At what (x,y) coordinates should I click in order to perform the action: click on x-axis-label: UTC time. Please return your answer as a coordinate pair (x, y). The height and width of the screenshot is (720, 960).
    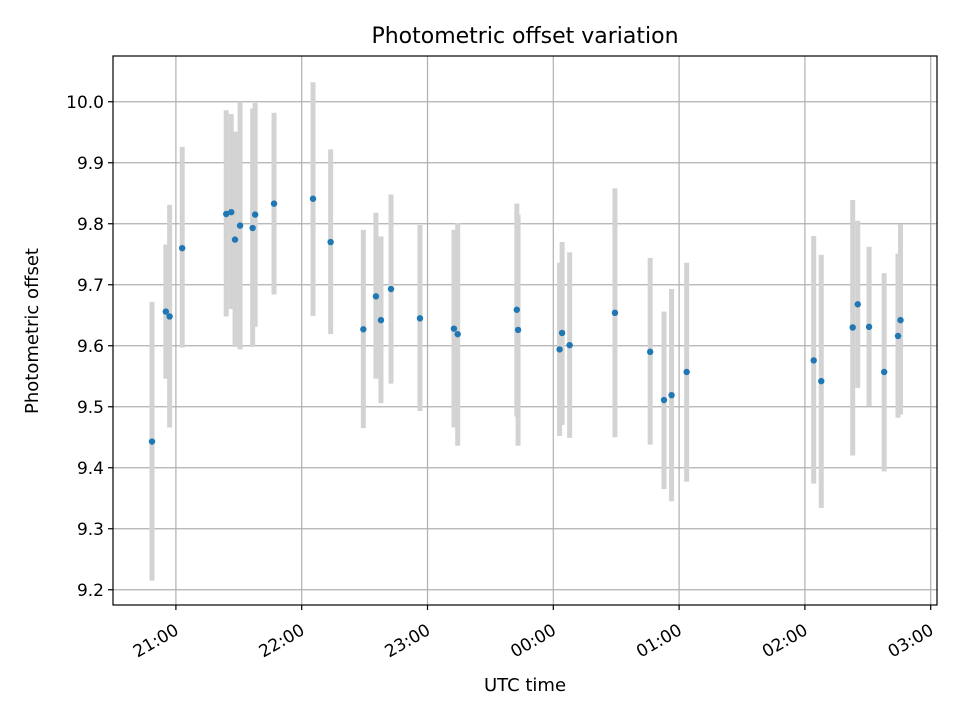
    Looking at the image, I should click on (525, 685).